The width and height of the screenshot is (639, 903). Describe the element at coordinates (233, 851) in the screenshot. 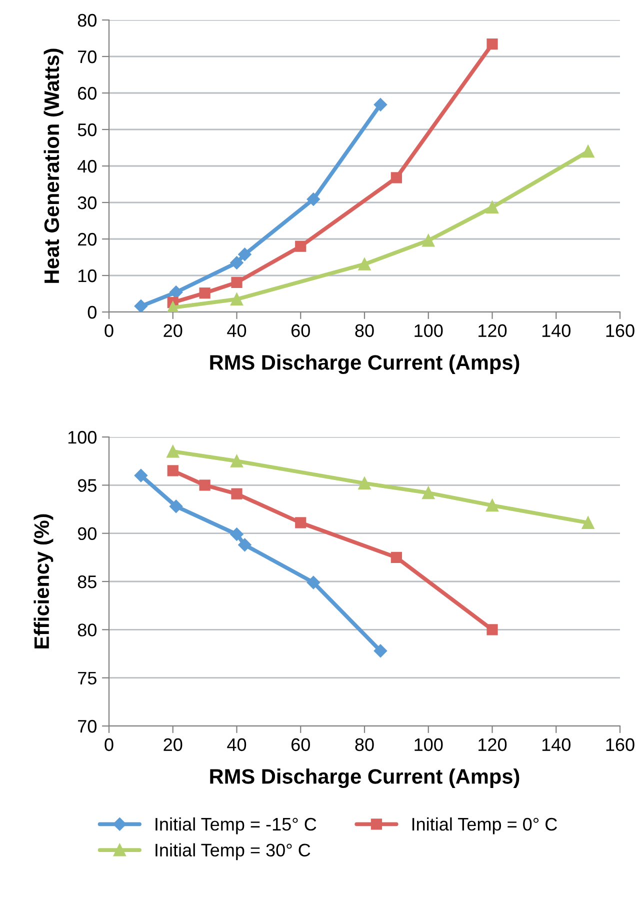

I see `legend-label: Initial Temp = 30° C` at that location.